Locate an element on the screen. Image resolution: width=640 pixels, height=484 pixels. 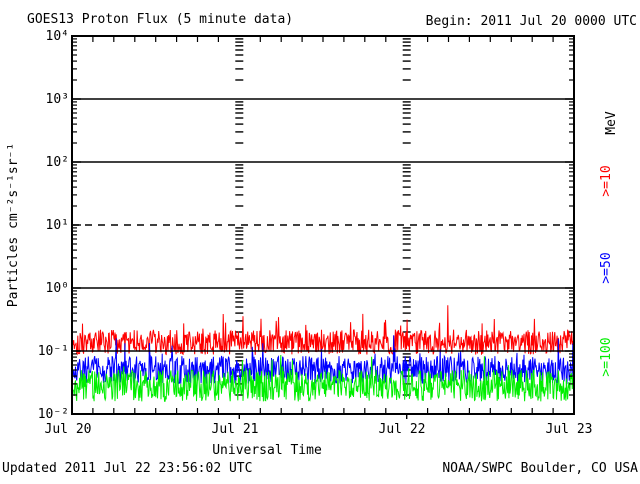
y-tick-1e3: 10³ is located at coordinates (57, 99).